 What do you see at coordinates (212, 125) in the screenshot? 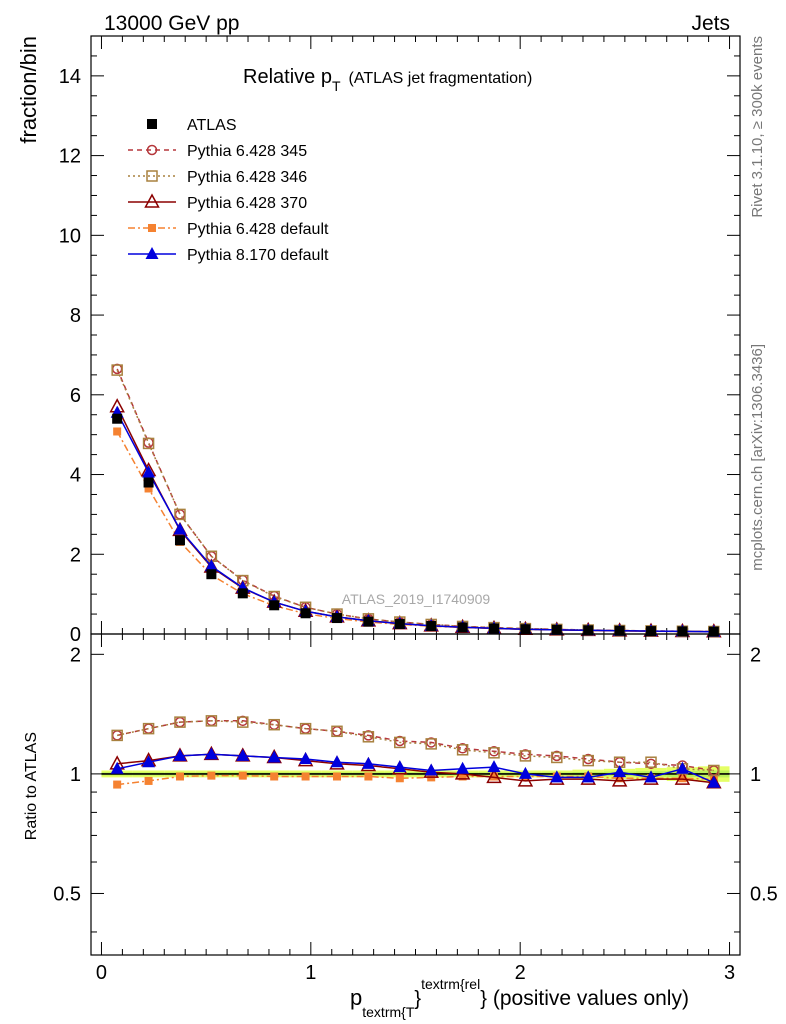
I see `legend-label-atlas: ATLAS` at bounding box center [212, 125].